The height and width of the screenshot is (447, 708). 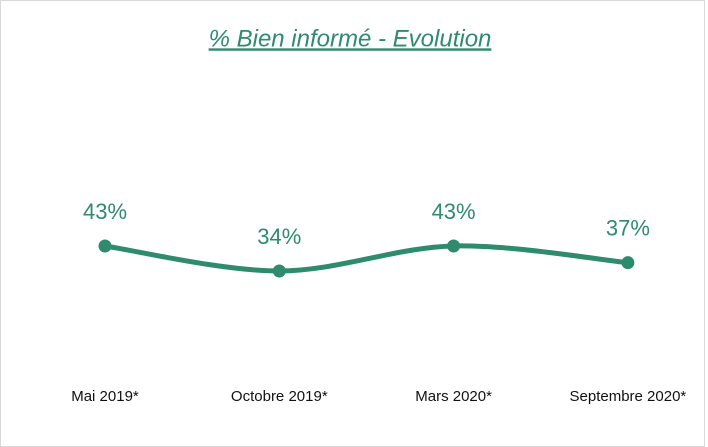 What do you see at coordinates (366, 258) in the screenshot?
I see `line` at bounding box center [366, 258].